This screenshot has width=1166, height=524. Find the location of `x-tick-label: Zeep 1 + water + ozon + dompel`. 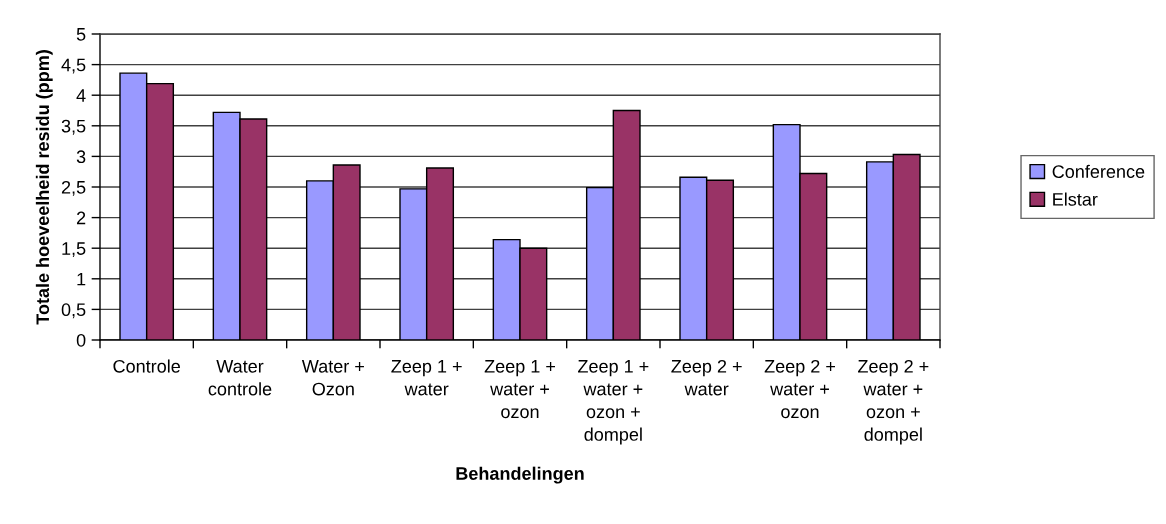

x-tick-label: Zeep 1 + water + ozon + dompel is located at coordinates (613, 402).